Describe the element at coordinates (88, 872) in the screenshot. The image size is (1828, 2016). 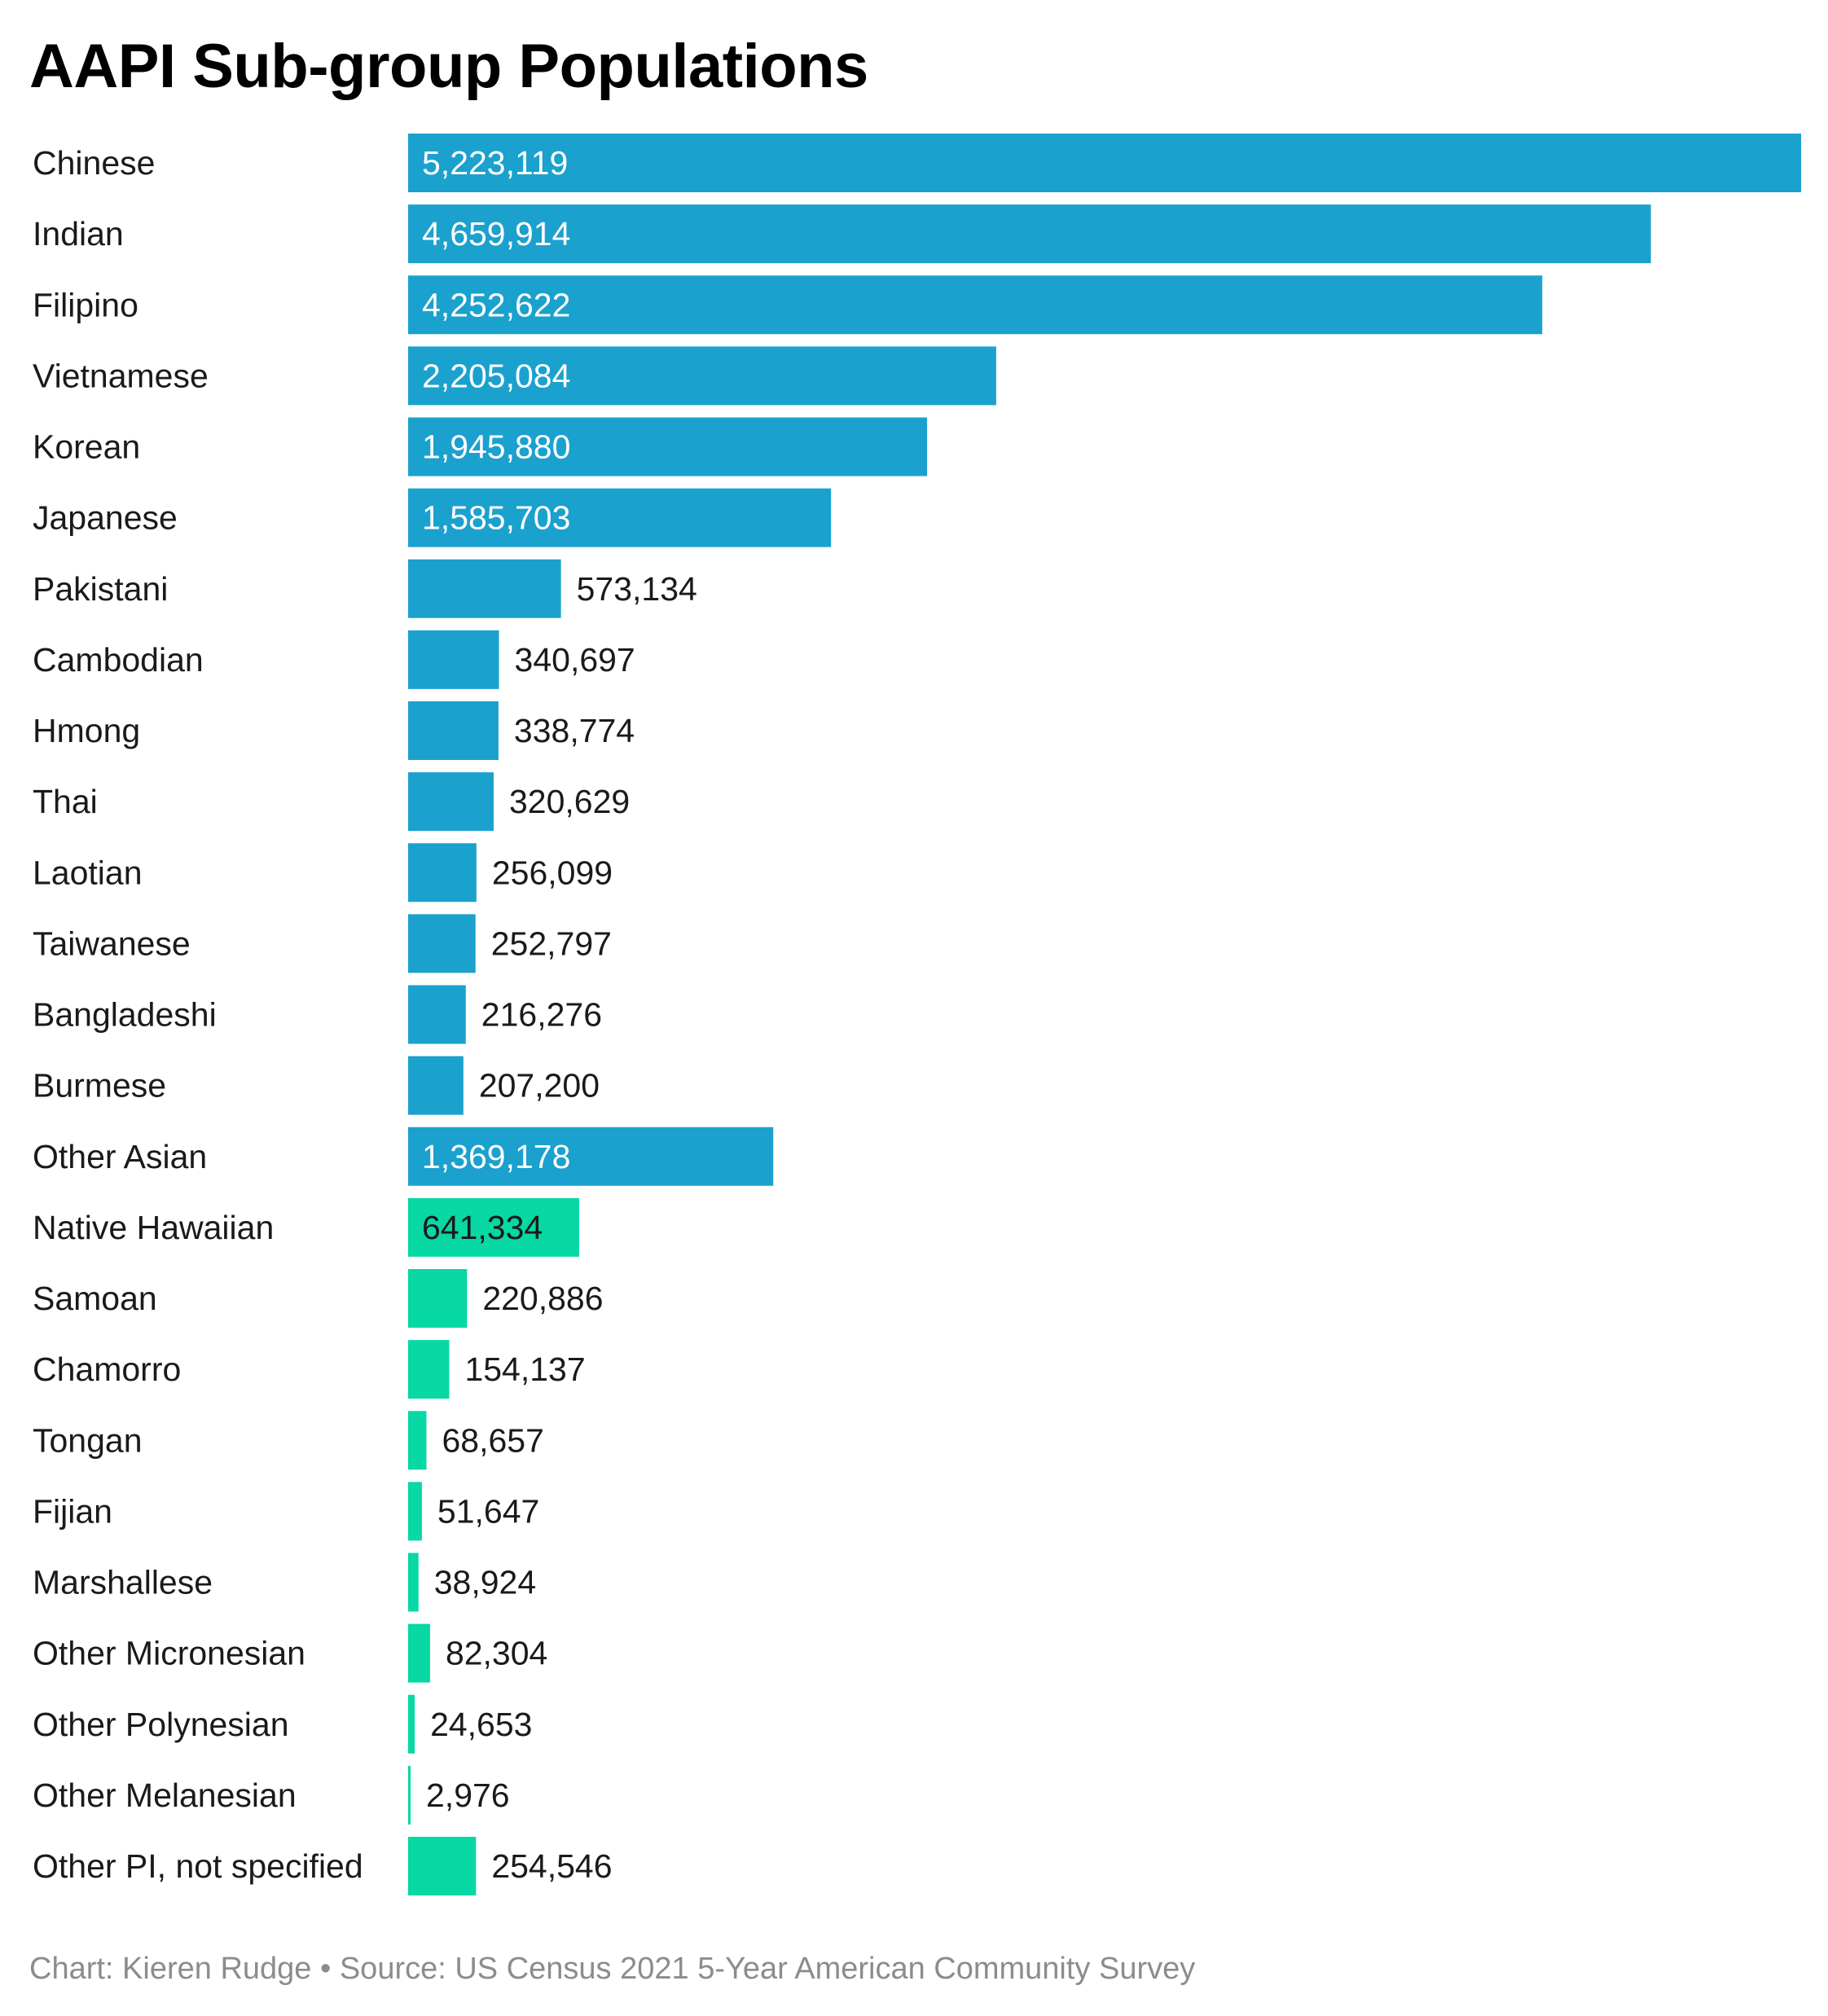
I see `category-label-laotian: Laotian` at that location.